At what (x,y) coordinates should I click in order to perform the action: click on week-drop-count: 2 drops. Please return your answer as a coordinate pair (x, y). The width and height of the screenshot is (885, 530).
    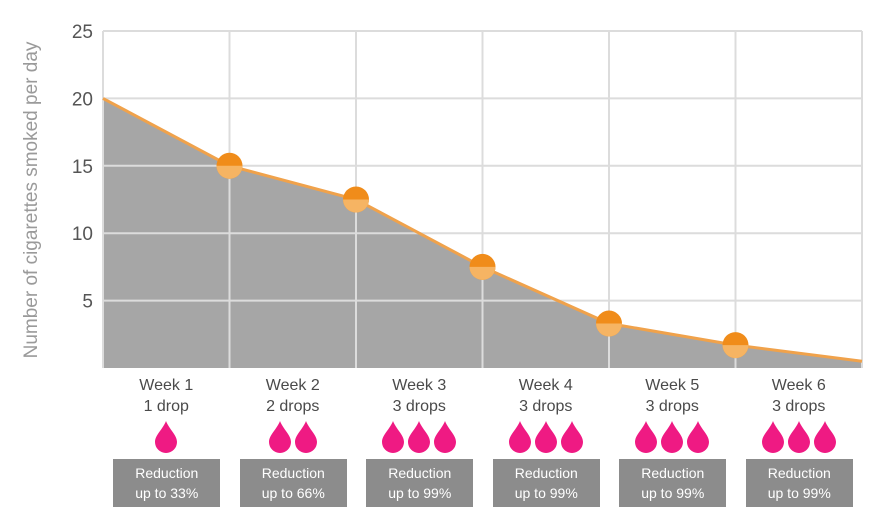
    Looking at the image, I should click on (293, 406).